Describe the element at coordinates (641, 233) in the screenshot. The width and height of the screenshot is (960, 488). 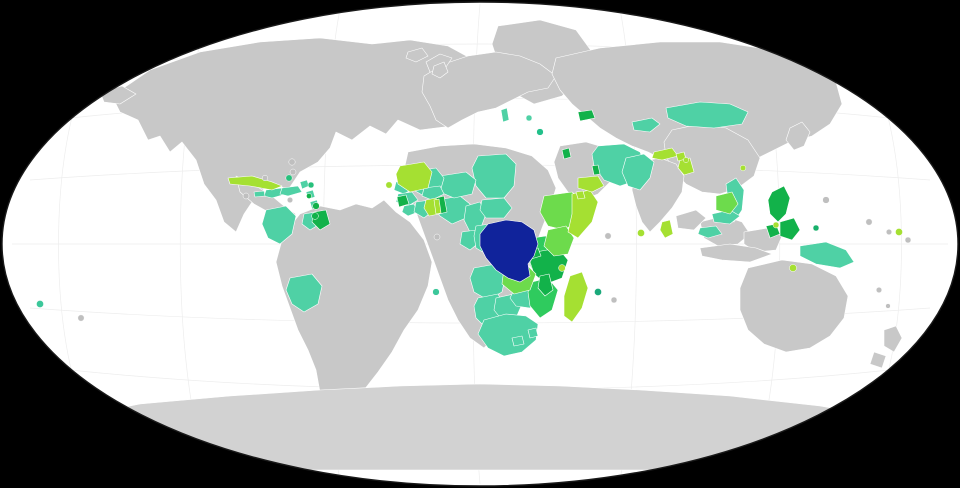
I see `maldives-dot` at that location.